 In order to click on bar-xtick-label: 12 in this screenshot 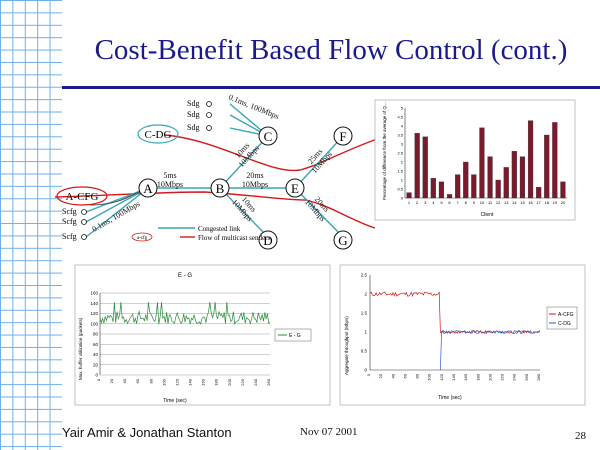, I will do `click(498, 202)`.